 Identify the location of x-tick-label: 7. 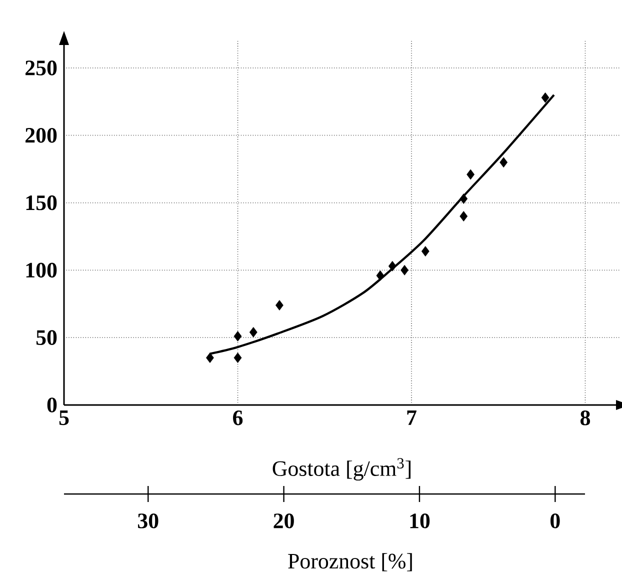
(411, 417).